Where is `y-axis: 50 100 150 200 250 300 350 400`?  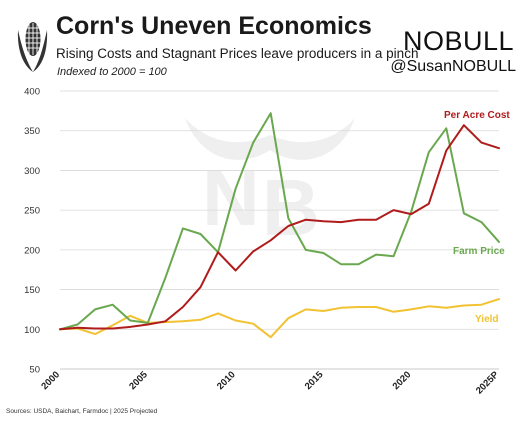
y-axis: 50 100 150 200 250 300 350 400 is located at coordinates (32, 231).